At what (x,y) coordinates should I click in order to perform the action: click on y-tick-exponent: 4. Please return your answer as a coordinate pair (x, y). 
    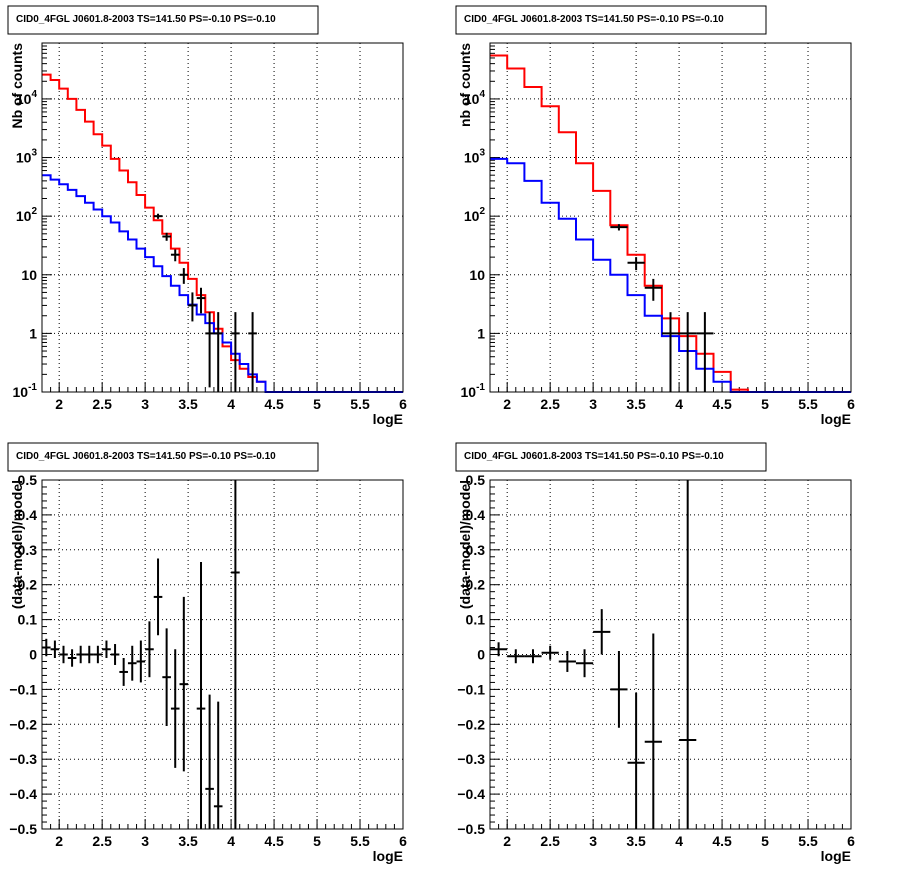
    Looking at the image, I should click on (482, 94).